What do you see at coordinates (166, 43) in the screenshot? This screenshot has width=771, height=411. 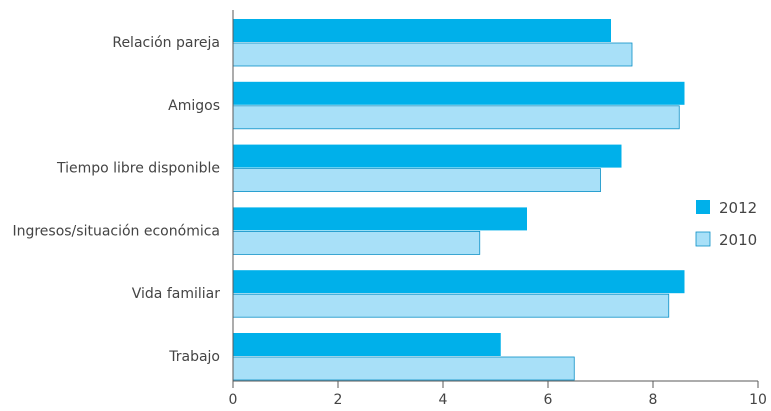 I see `category-label: Relación pareja` at bounding box center [166, 43].